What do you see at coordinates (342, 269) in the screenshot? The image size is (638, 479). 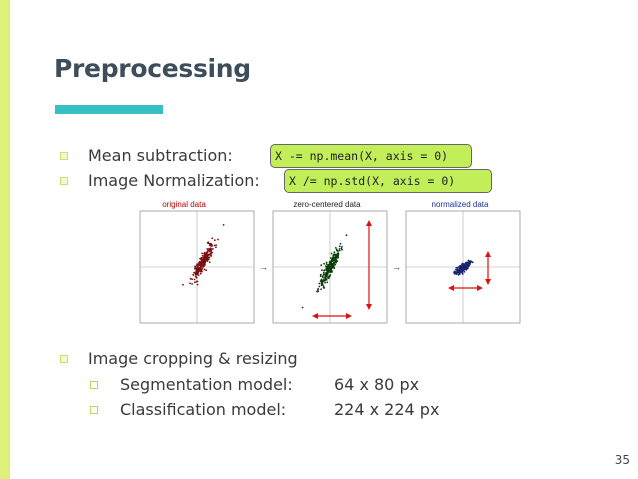 I see `std-arrows` at bounding box center [342, 269].